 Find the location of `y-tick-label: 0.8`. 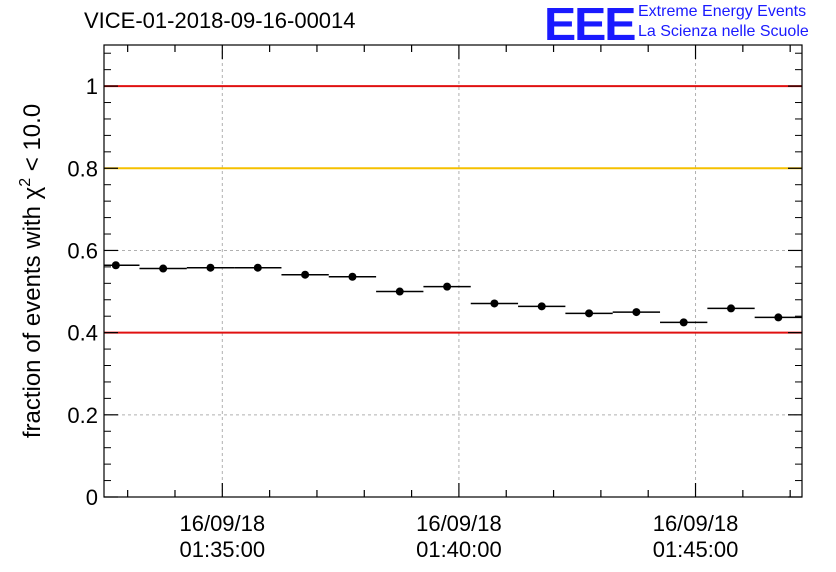

y-tick-label: 0.8 is located at coordinates (82, 168).